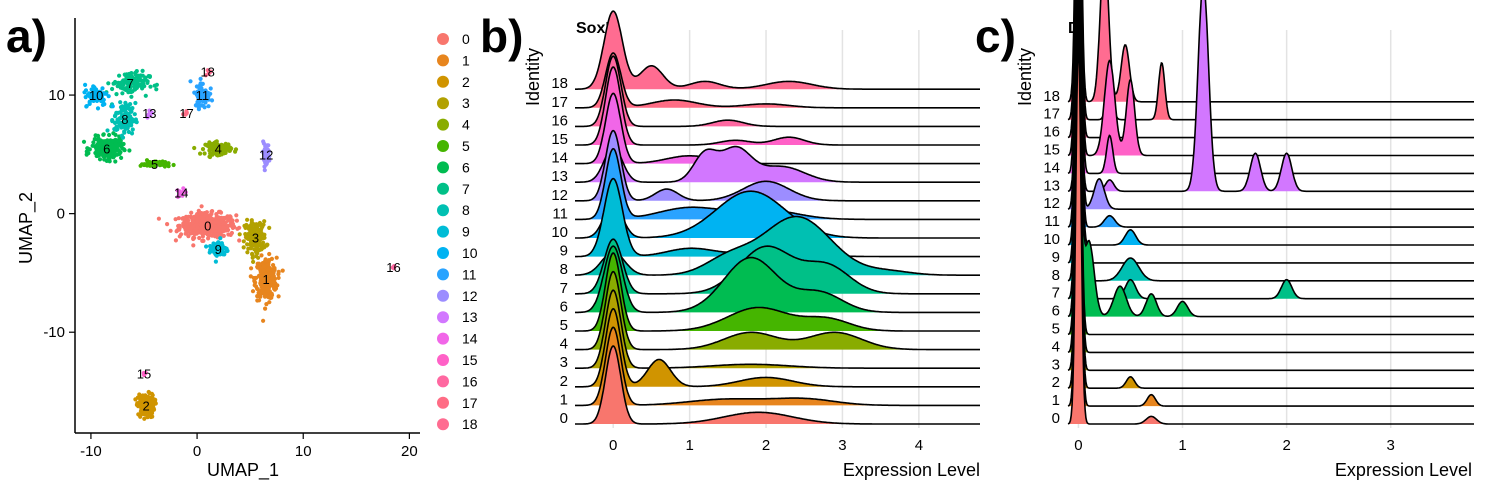  Describe the element at coordinates (466, 82) in the screenshot. I see `legend-label: 2` at that location.